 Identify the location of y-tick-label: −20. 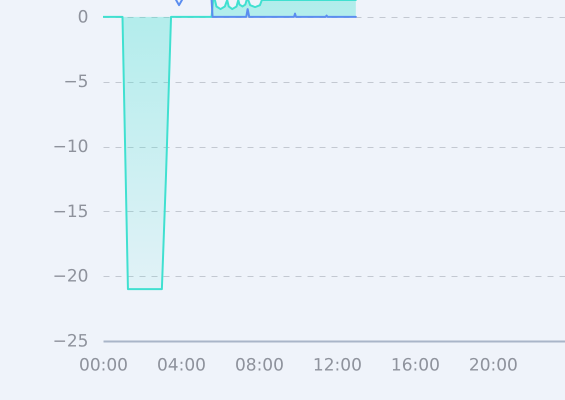
(70, 276).